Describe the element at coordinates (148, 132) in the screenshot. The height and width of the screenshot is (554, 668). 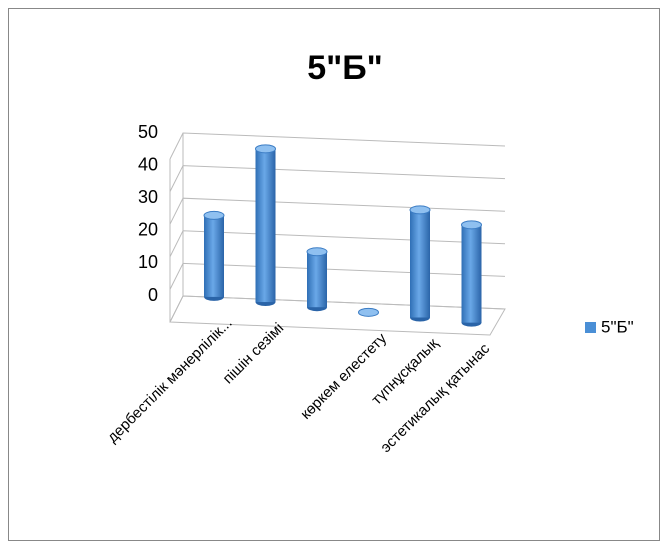
I see `y-tick-label: 50` at that location.